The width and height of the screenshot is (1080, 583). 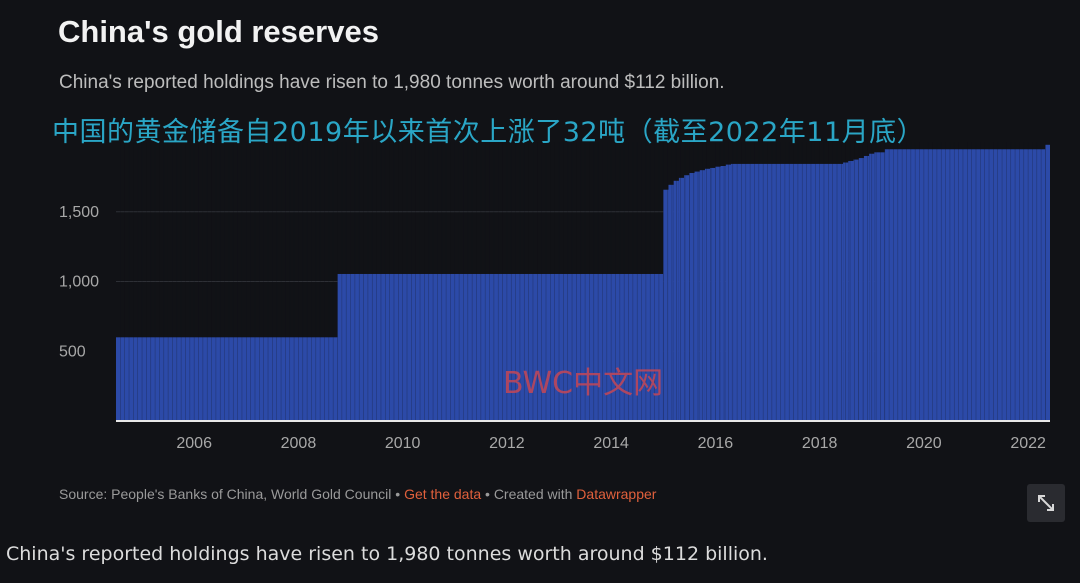 I want to click on expand-button, so click(x=1046, y=503).